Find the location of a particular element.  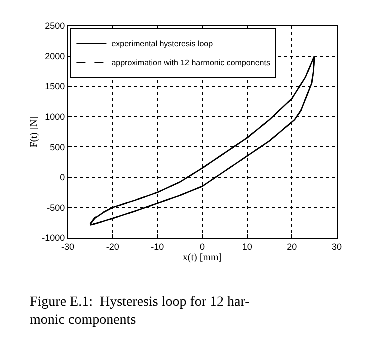

x-tick-label: 30 is located at coordinates (337, 247).